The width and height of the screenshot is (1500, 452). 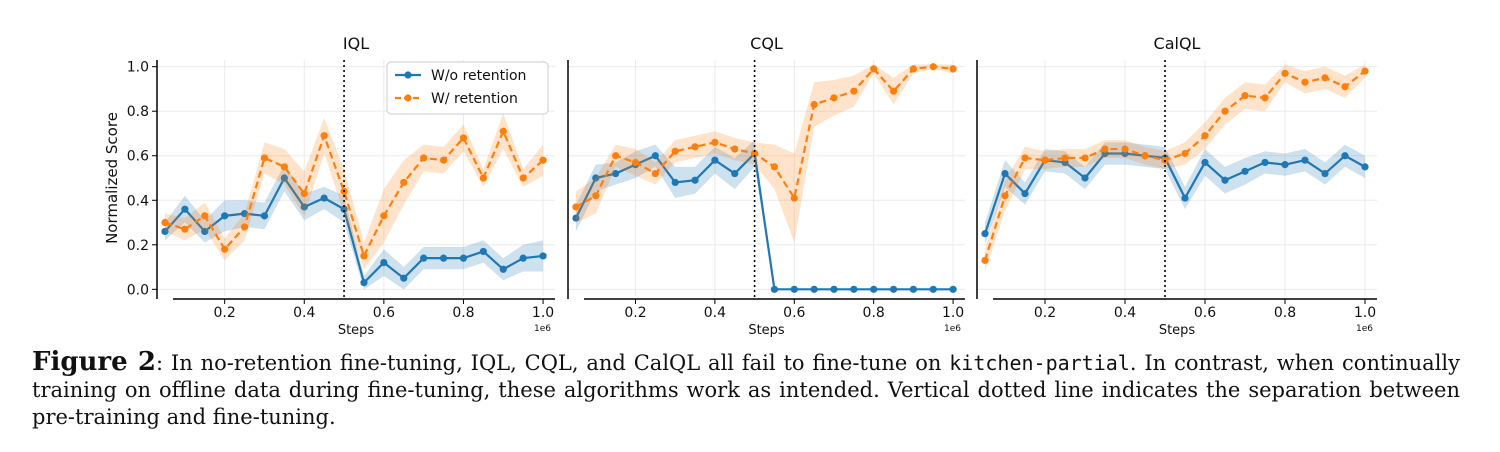 I want to click on x-tick-label: 1.0, so click(x=953, y=313).